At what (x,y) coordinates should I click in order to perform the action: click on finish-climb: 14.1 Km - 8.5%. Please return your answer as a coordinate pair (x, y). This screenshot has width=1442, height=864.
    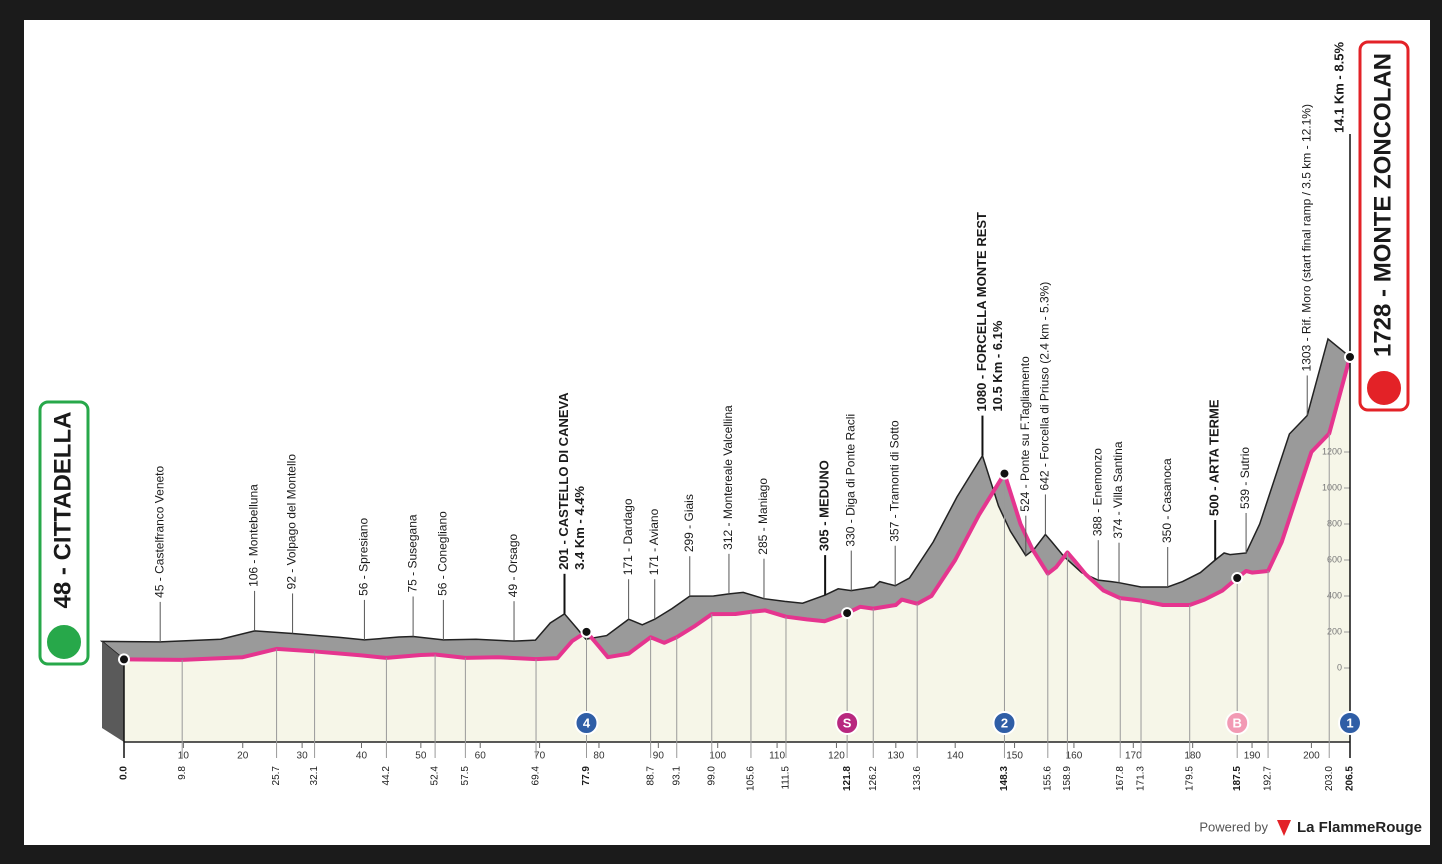
    Looking at the image, I should click on (1338, 87).